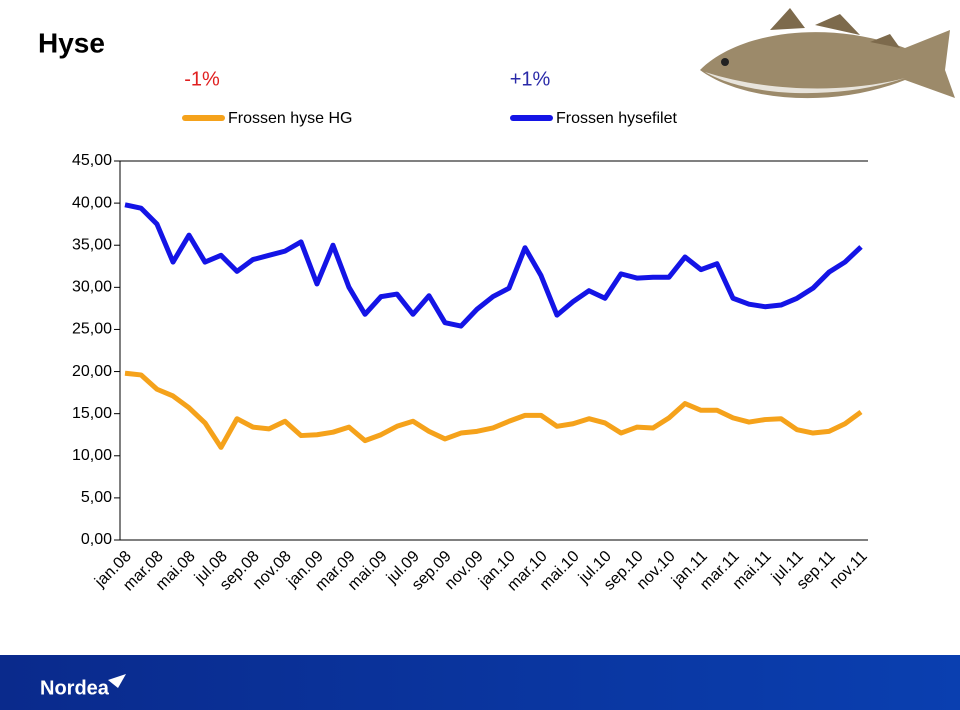 The image size is (960, 710). What do you see at coordinates (92, 160) in the screenshot?
I see `y-tick-label: 45,00` at bounding box center [92, 160].